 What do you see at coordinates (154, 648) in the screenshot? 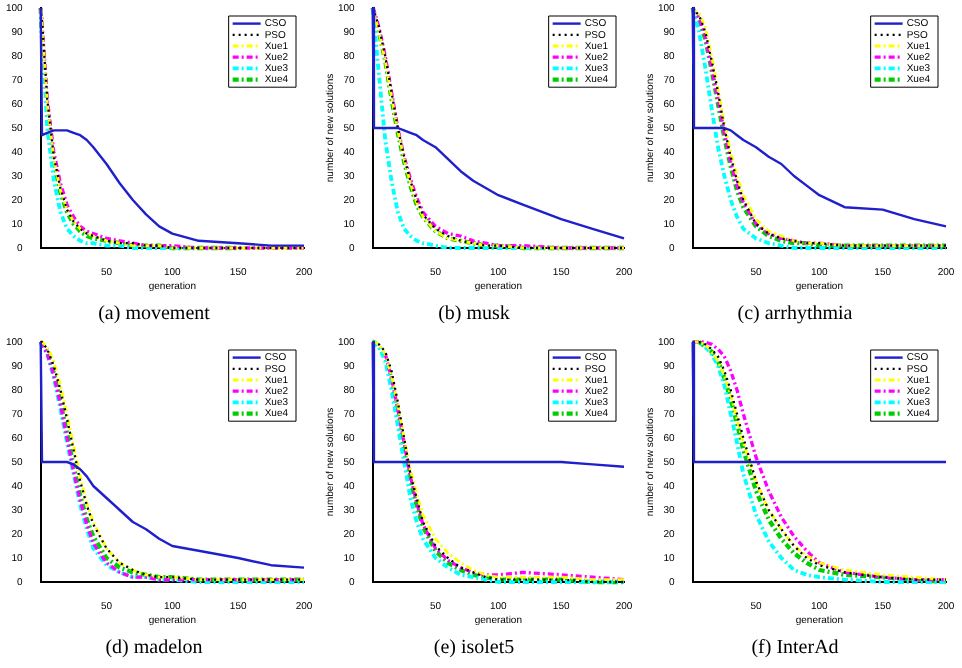
I see `text: (d) madelon` at bounding box center [154, 648].